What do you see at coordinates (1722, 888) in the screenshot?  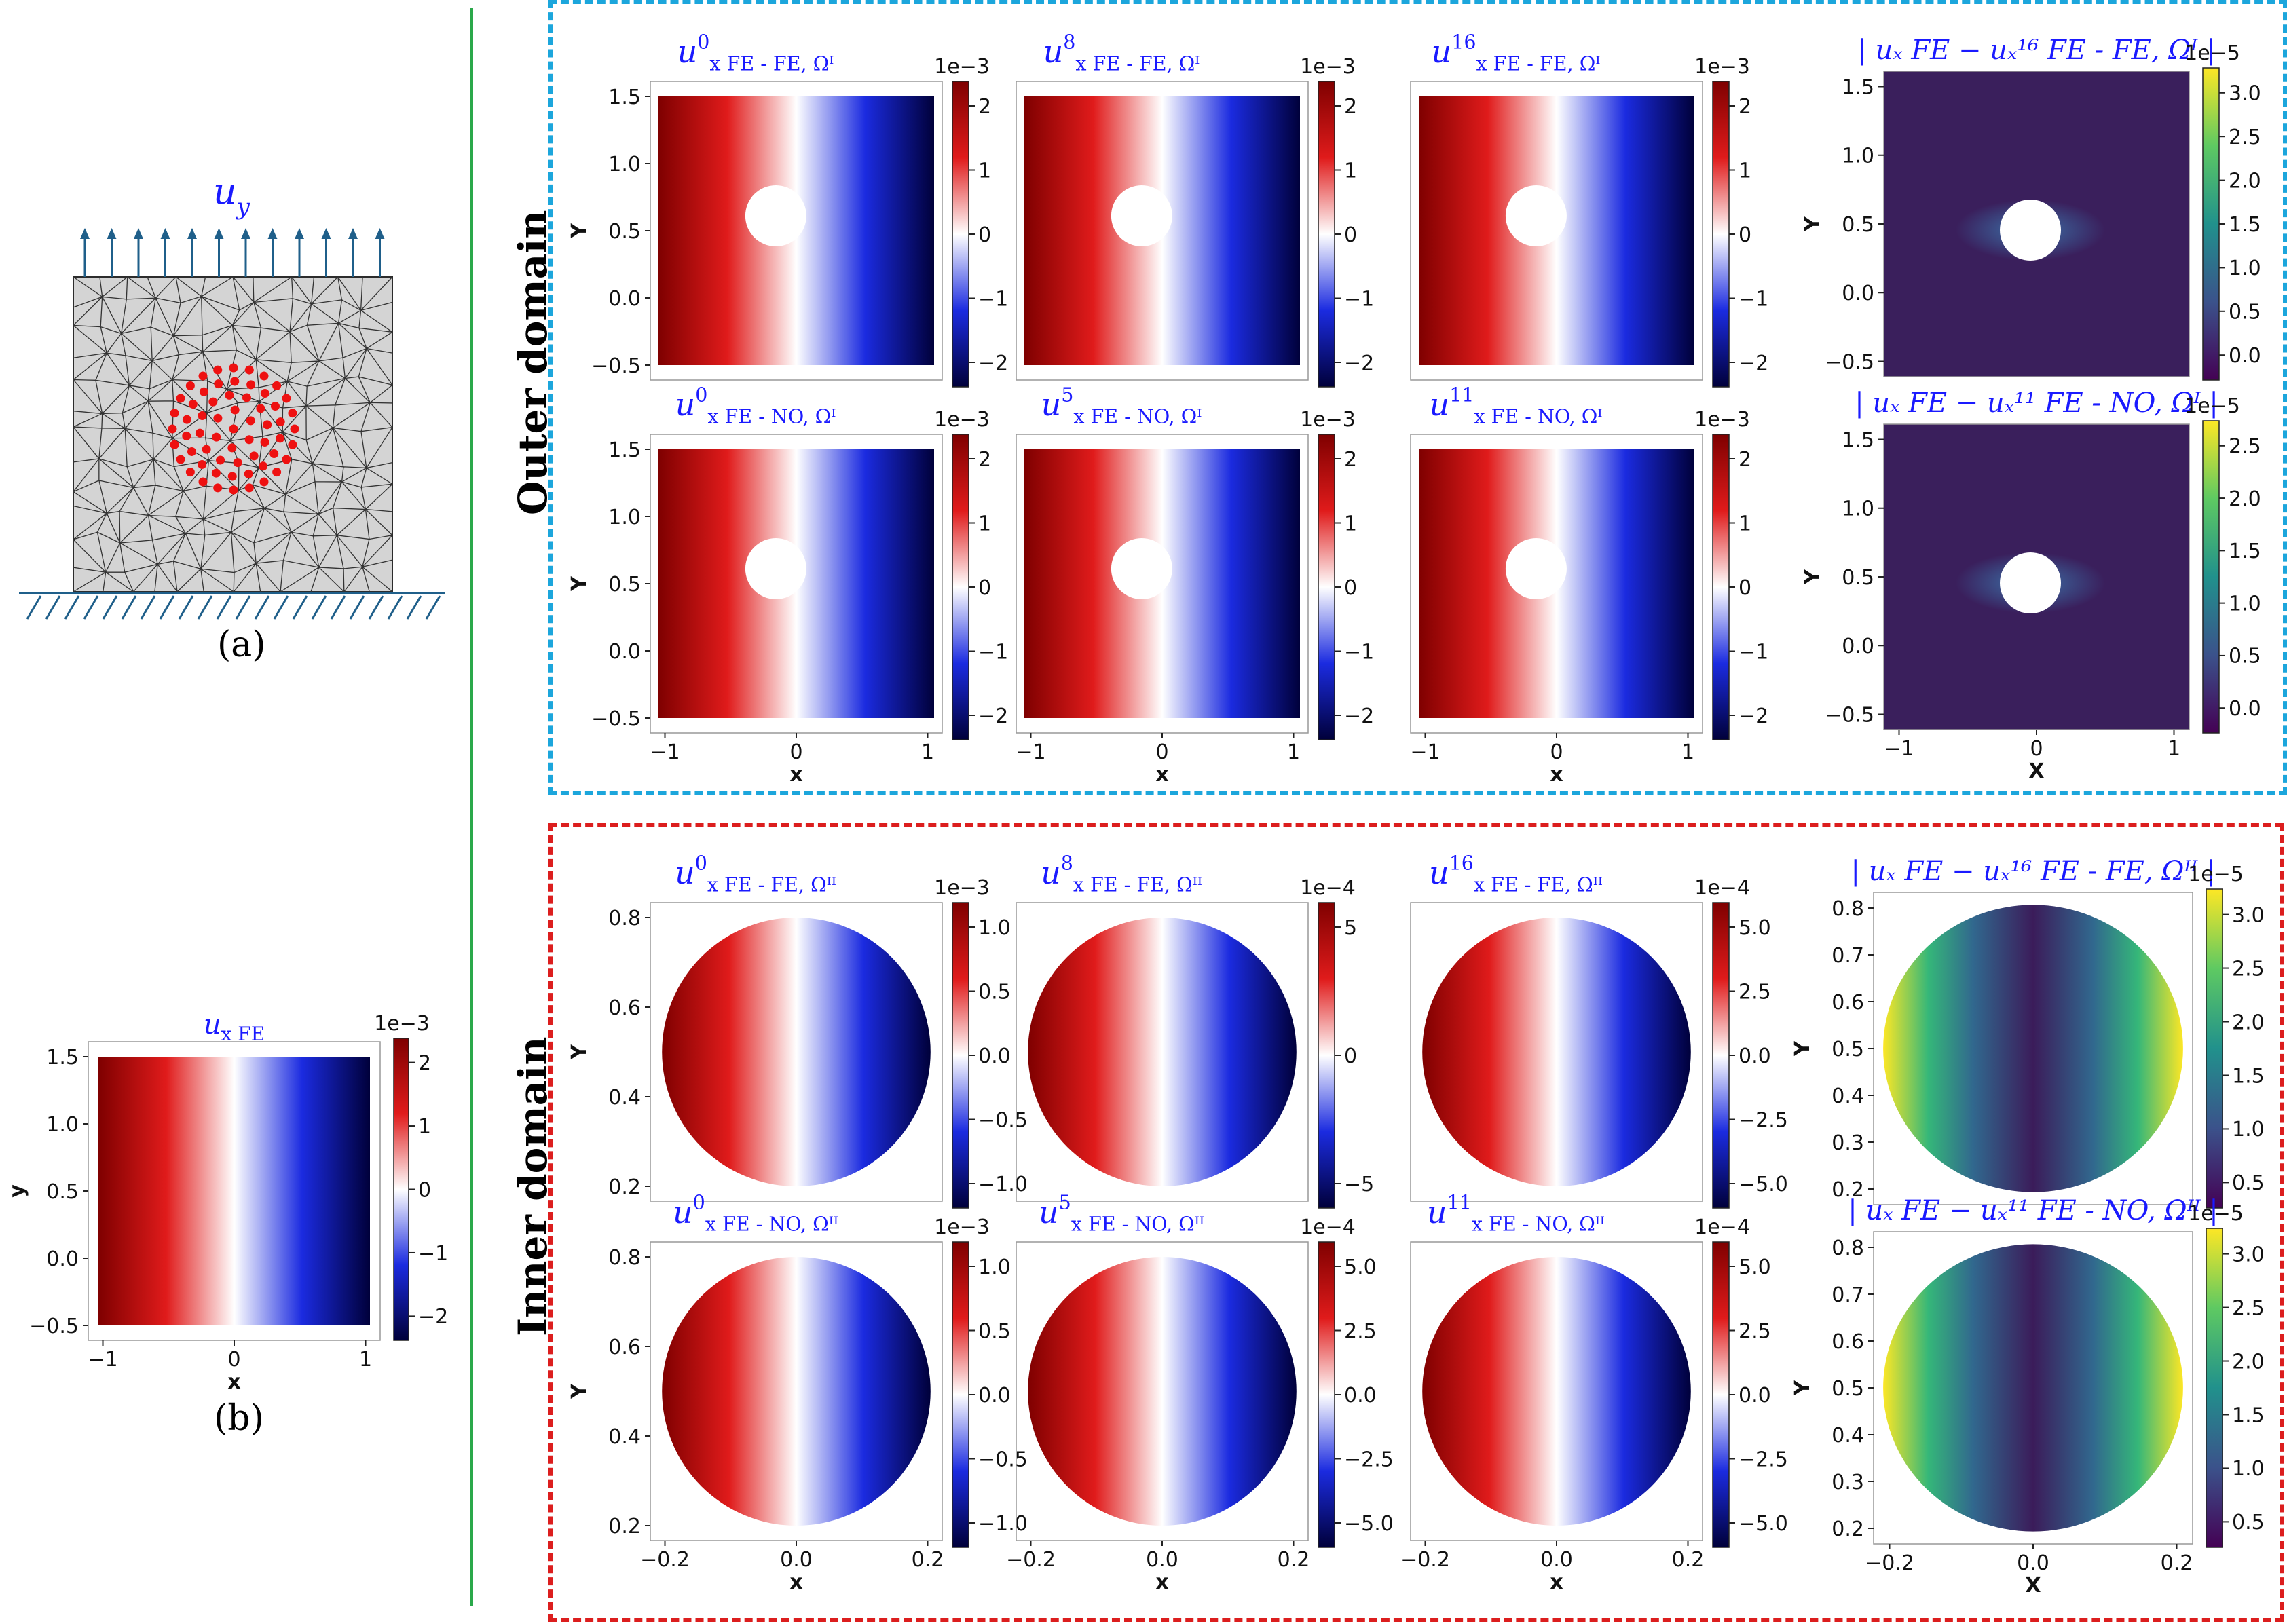 I see `colorbar-multiplier: 1e−4` at bounding box center [1722, 888].